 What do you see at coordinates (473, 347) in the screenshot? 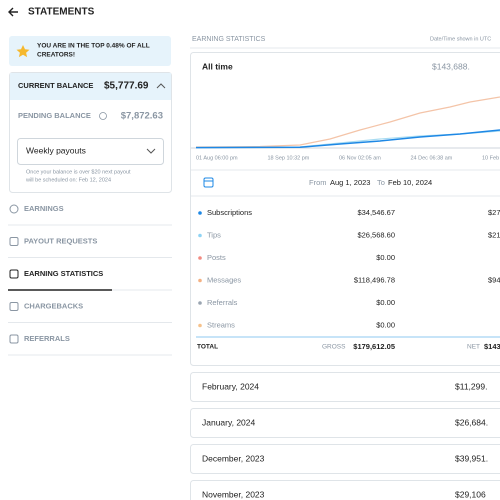
I see `net-label: NET` at bounding box center [473, 347].